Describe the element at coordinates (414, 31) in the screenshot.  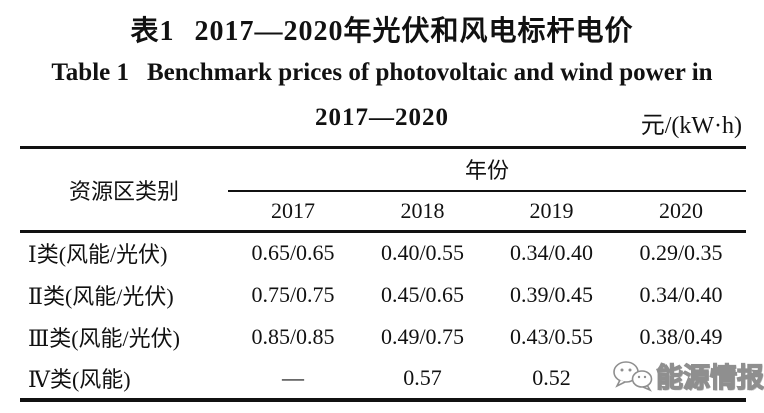
I see `table-title-cn: 2017—2020年光伏和风电标杆电价` at that location.